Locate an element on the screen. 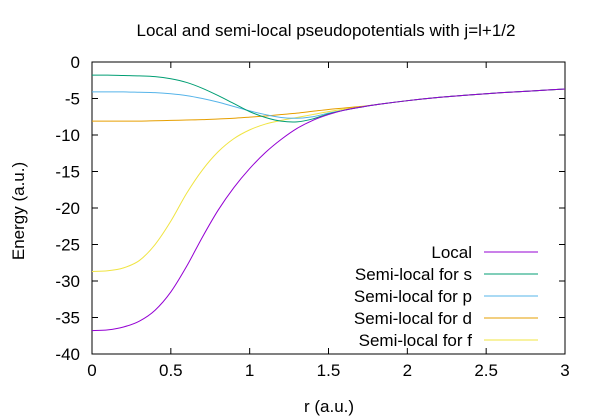 The width and height of the screenshot is (600, 420). legend-label: Semi-local for p is located at coordinates (413, 296).